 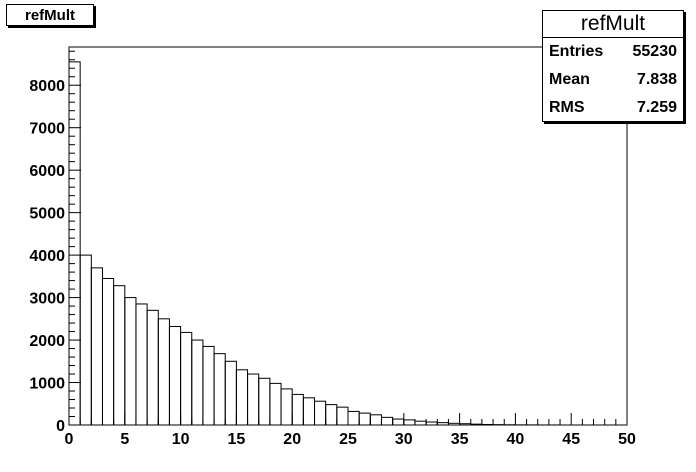 What do you see at coordinates (613, 80) in the screenshot?
I see `stats-row-mean: Mean 7.838` at bounding box center [613, 80].